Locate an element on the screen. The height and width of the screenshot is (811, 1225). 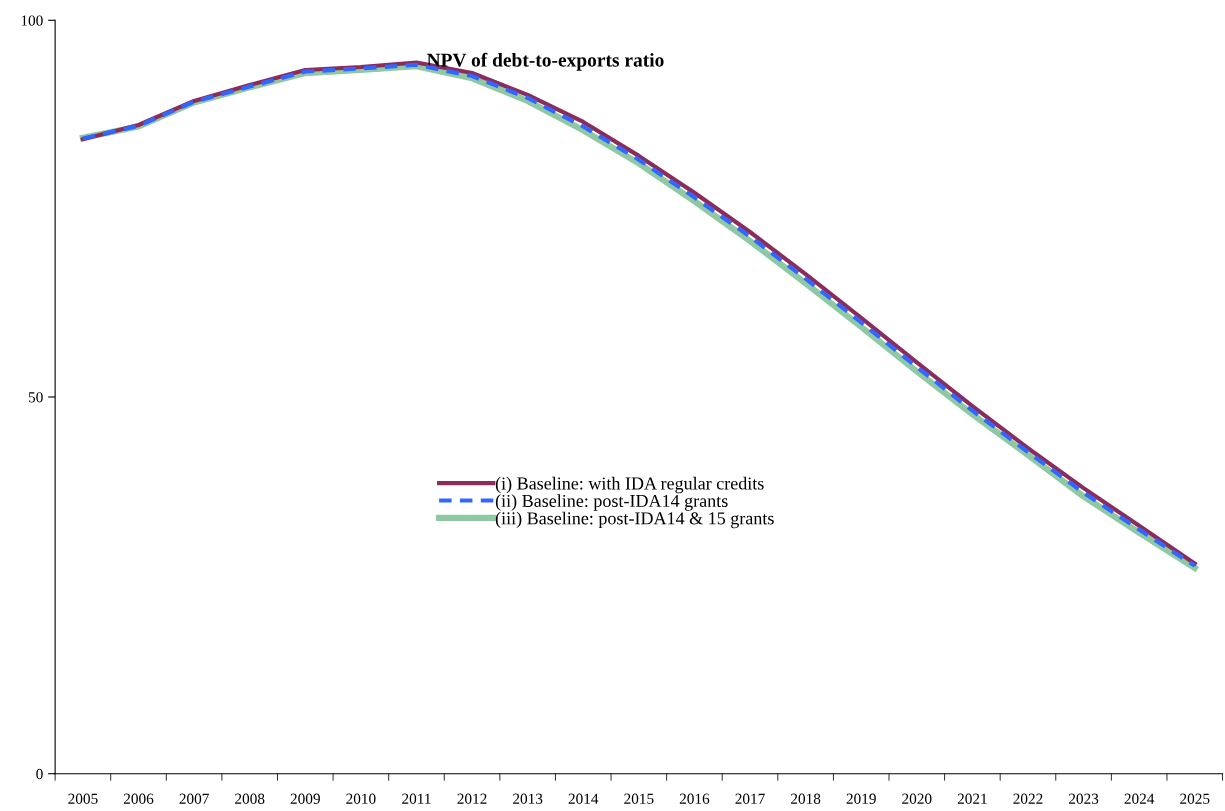
x-tick-label: 2019 is located at coordinates (861, 798).